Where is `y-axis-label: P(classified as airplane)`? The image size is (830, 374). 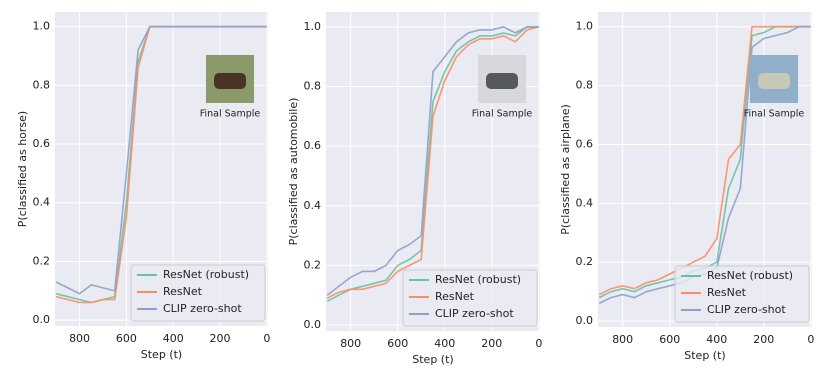 y-axis-label: P(classified as airplane) is located at coordinates (565, 169).